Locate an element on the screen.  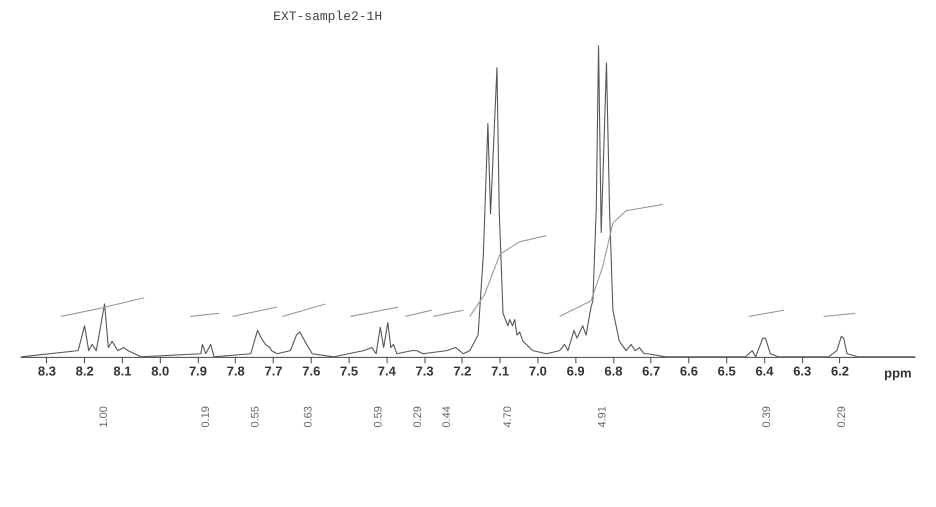
x-tick-label: 7.5 is located at coordinates (349, 370).